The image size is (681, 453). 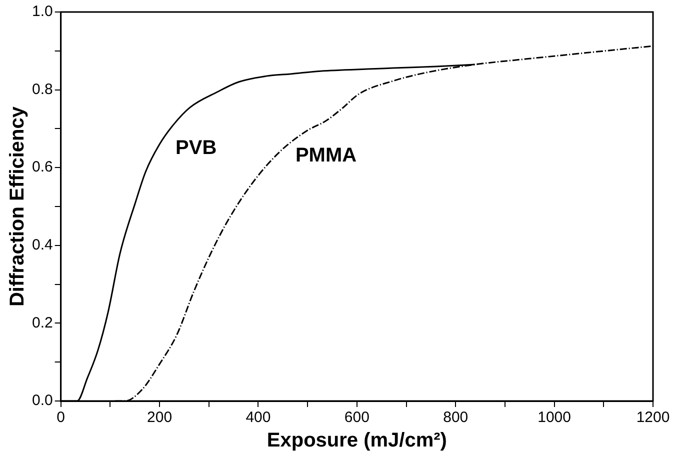 What do you see at coordinates (159, 417) in the screenshot?
I see `x-tick-label: 200` at bounding box center [159, 417].